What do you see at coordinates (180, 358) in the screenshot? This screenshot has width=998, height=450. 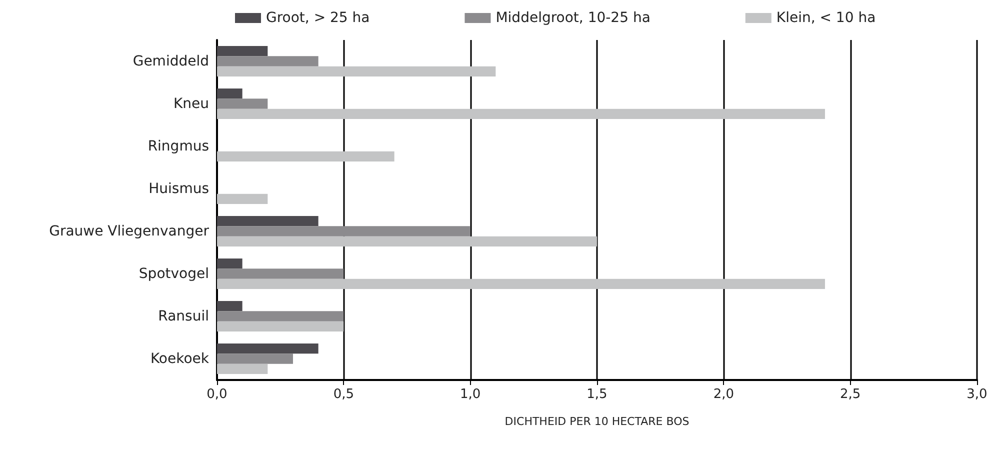 I see `y-tick-label: Koekoek` at bounding box center [180, 358].